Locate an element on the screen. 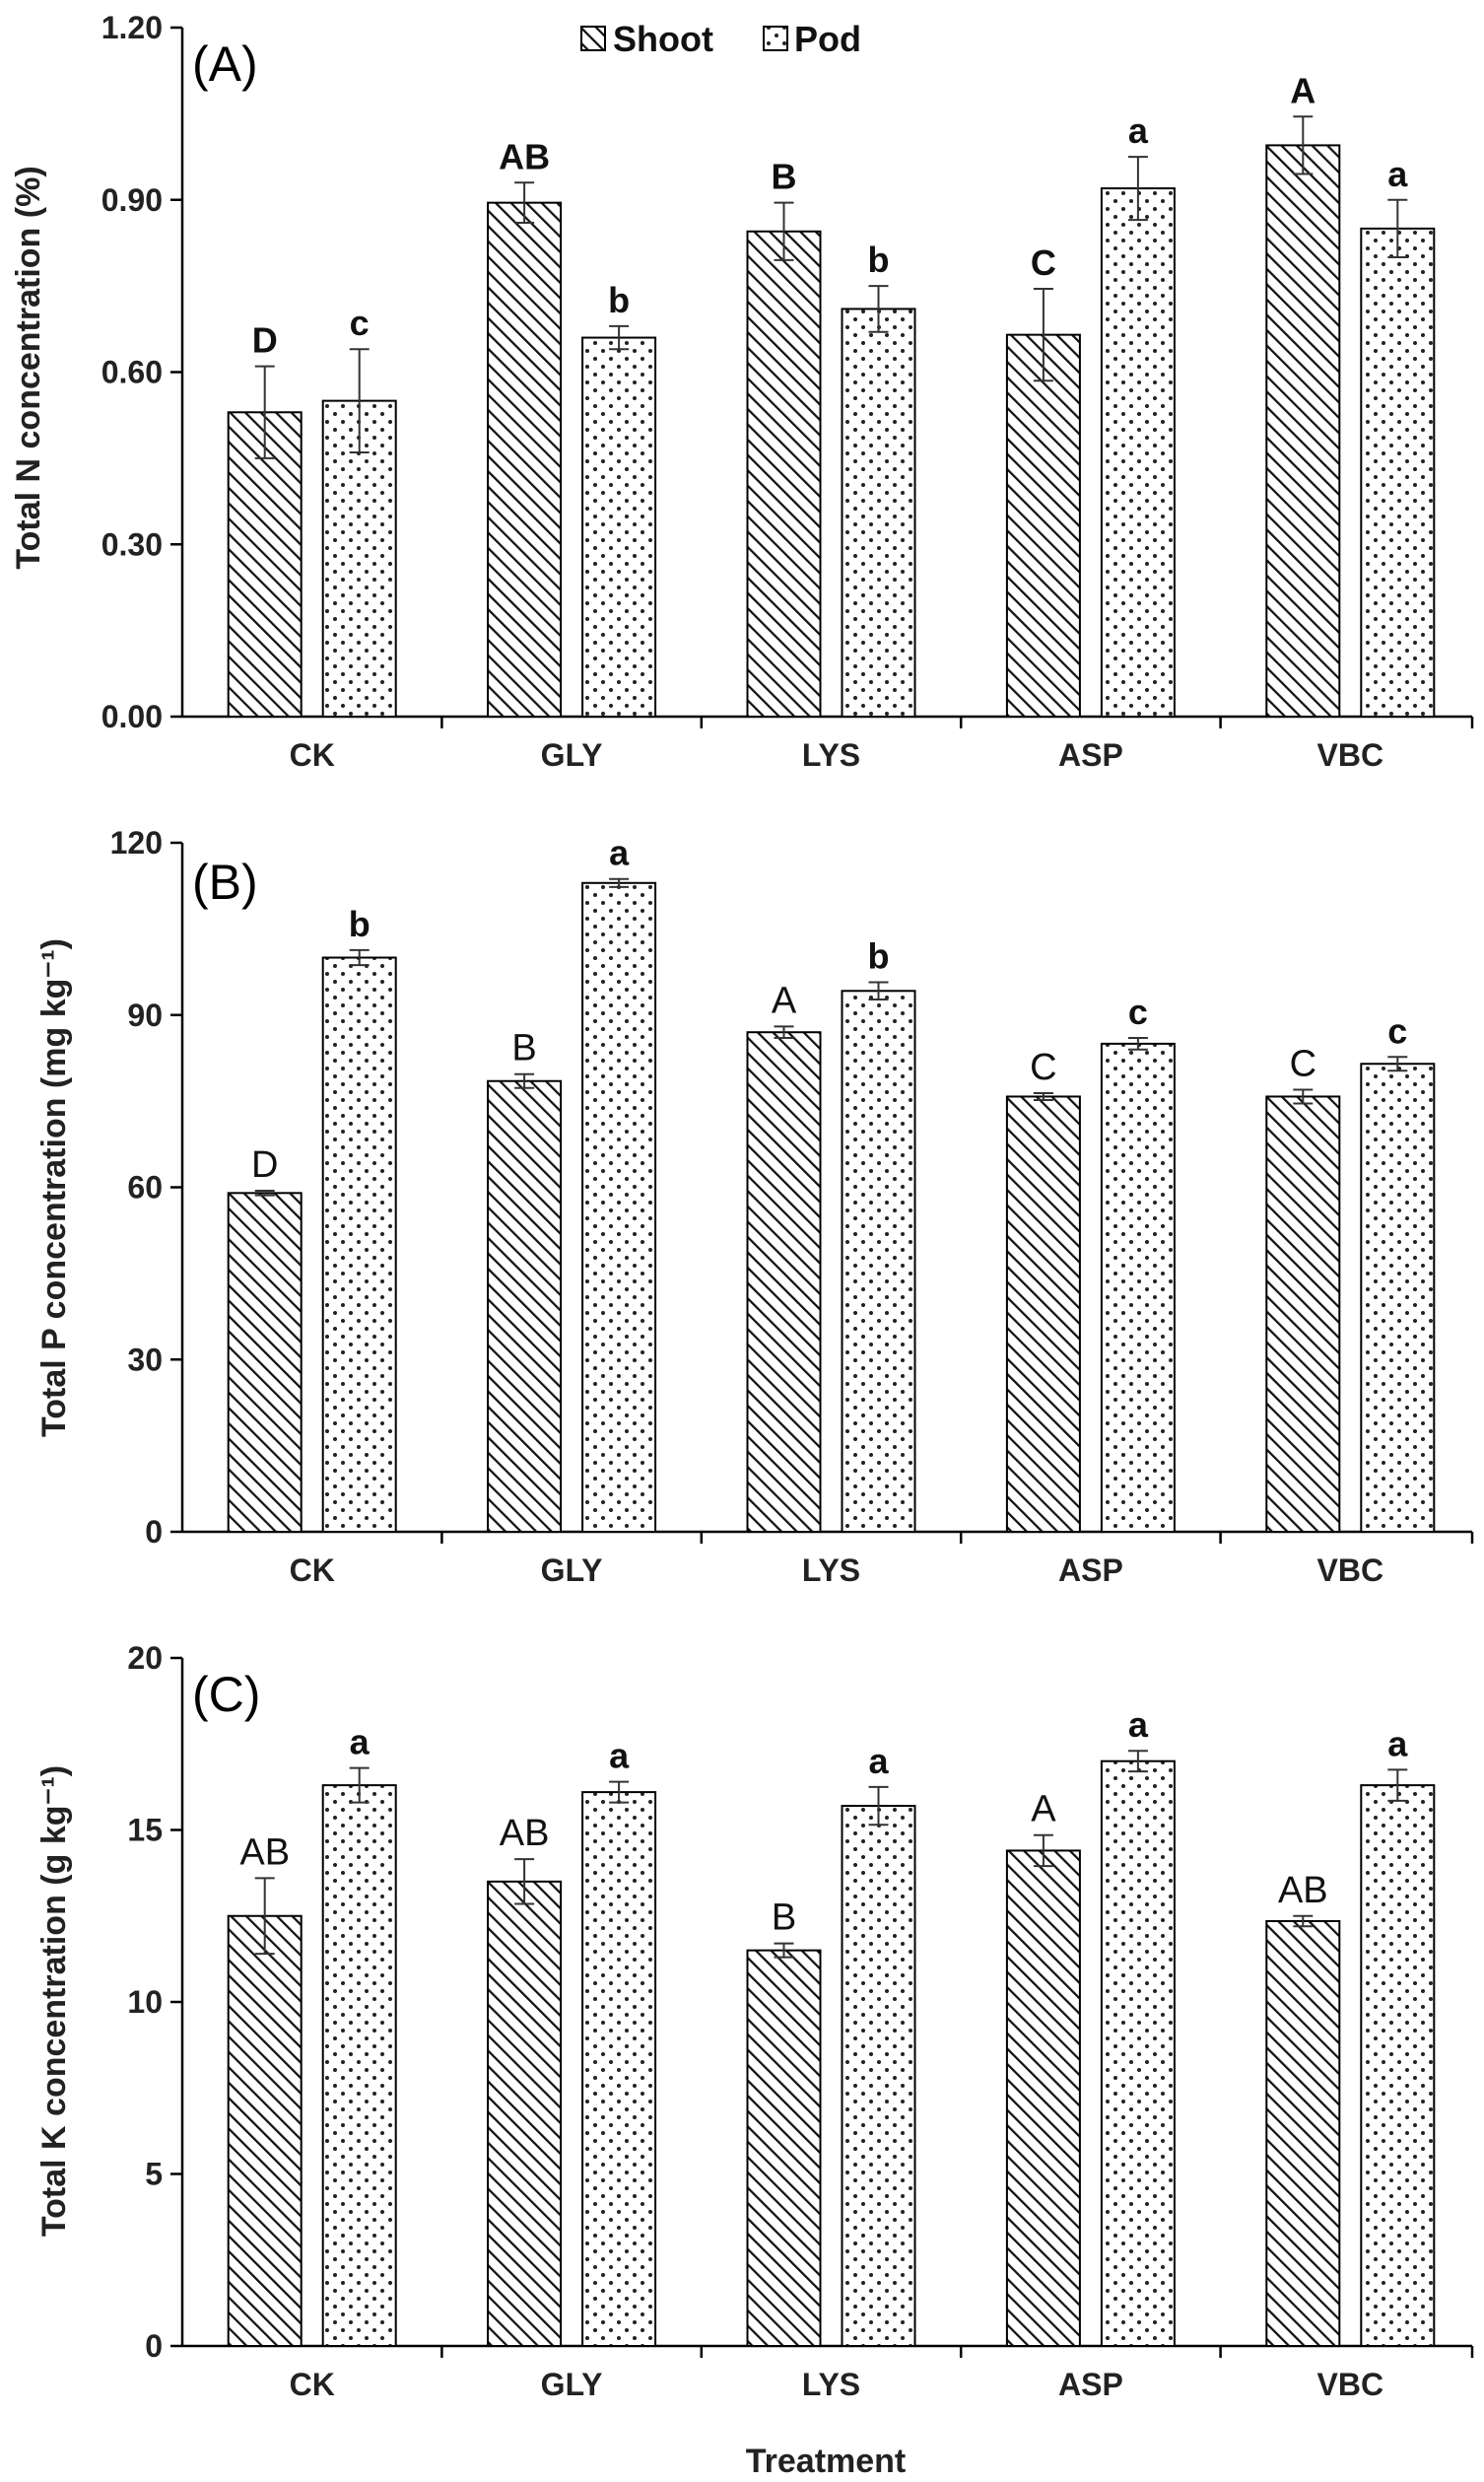  legend-label-pod: Pod is located at coordinates (827, 39).